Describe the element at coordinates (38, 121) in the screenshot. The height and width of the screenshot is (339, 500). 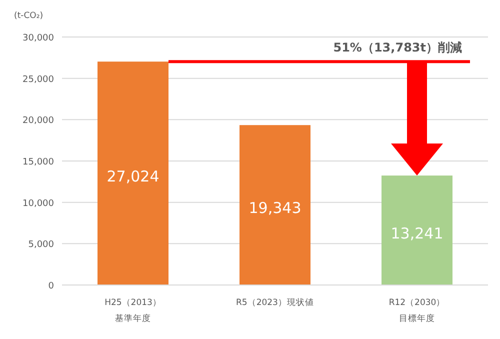
I see `y-tick-label: 20,000` at that location.